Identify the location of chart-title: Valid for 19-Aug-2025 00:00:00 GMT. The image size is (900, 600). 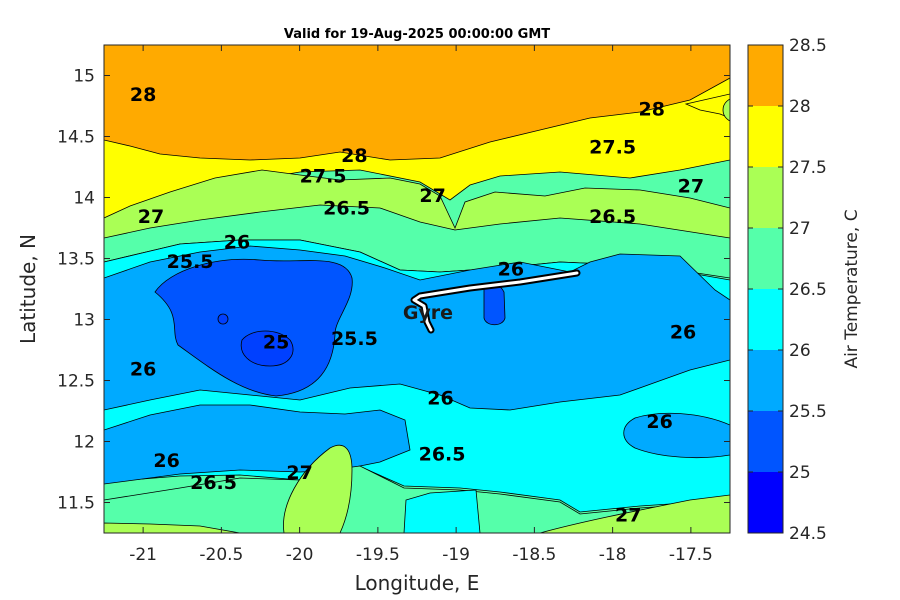
(417, 34).